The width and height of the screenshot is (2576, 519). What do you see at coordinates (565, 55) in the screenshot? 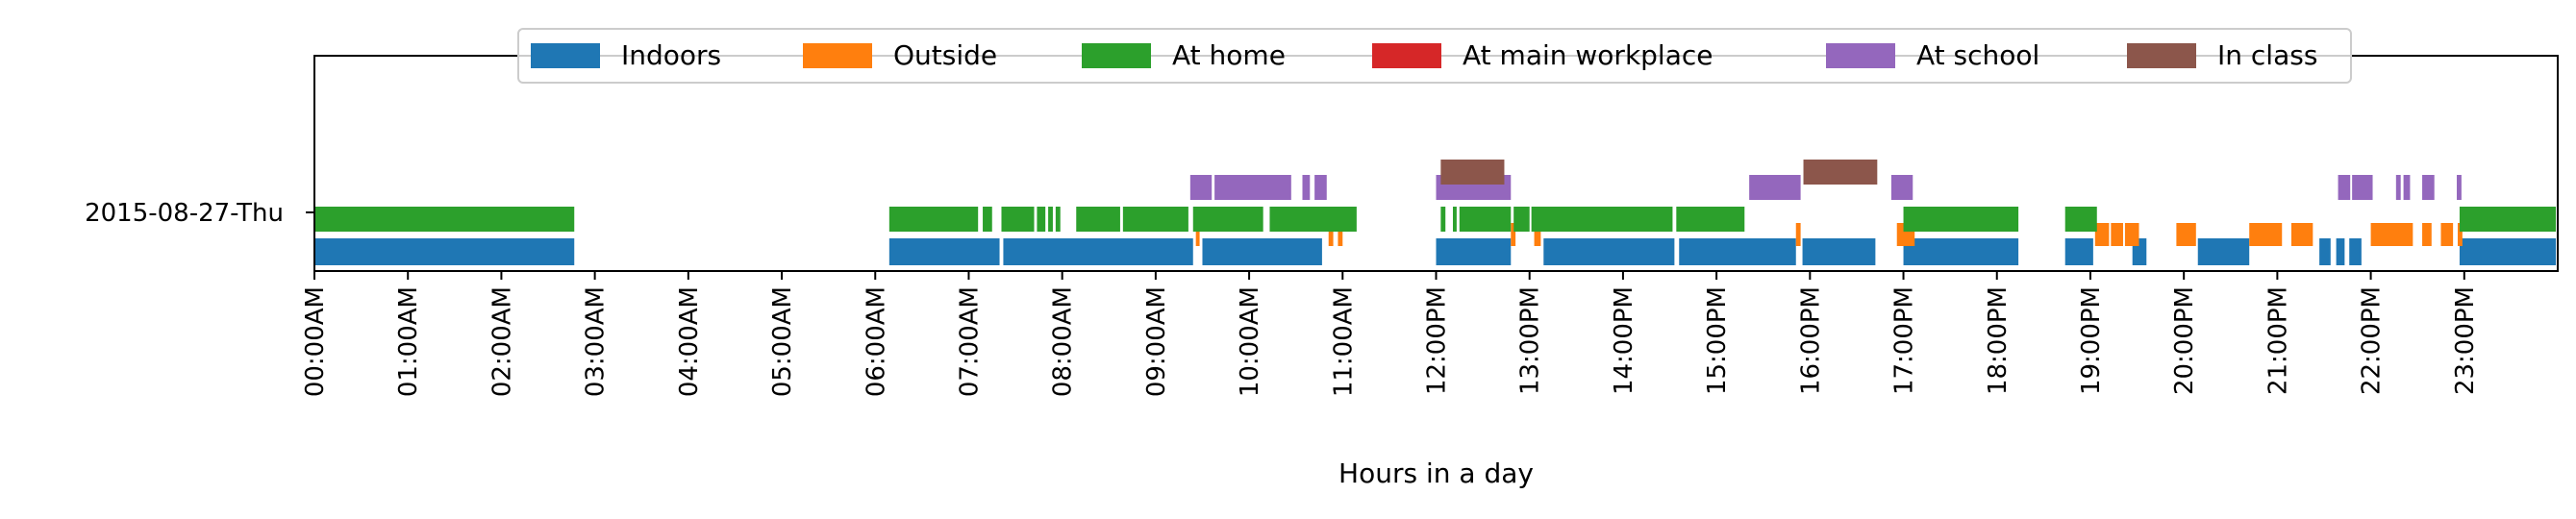
I see `legend-swatch-indoors` at bounding box center [565, 55].